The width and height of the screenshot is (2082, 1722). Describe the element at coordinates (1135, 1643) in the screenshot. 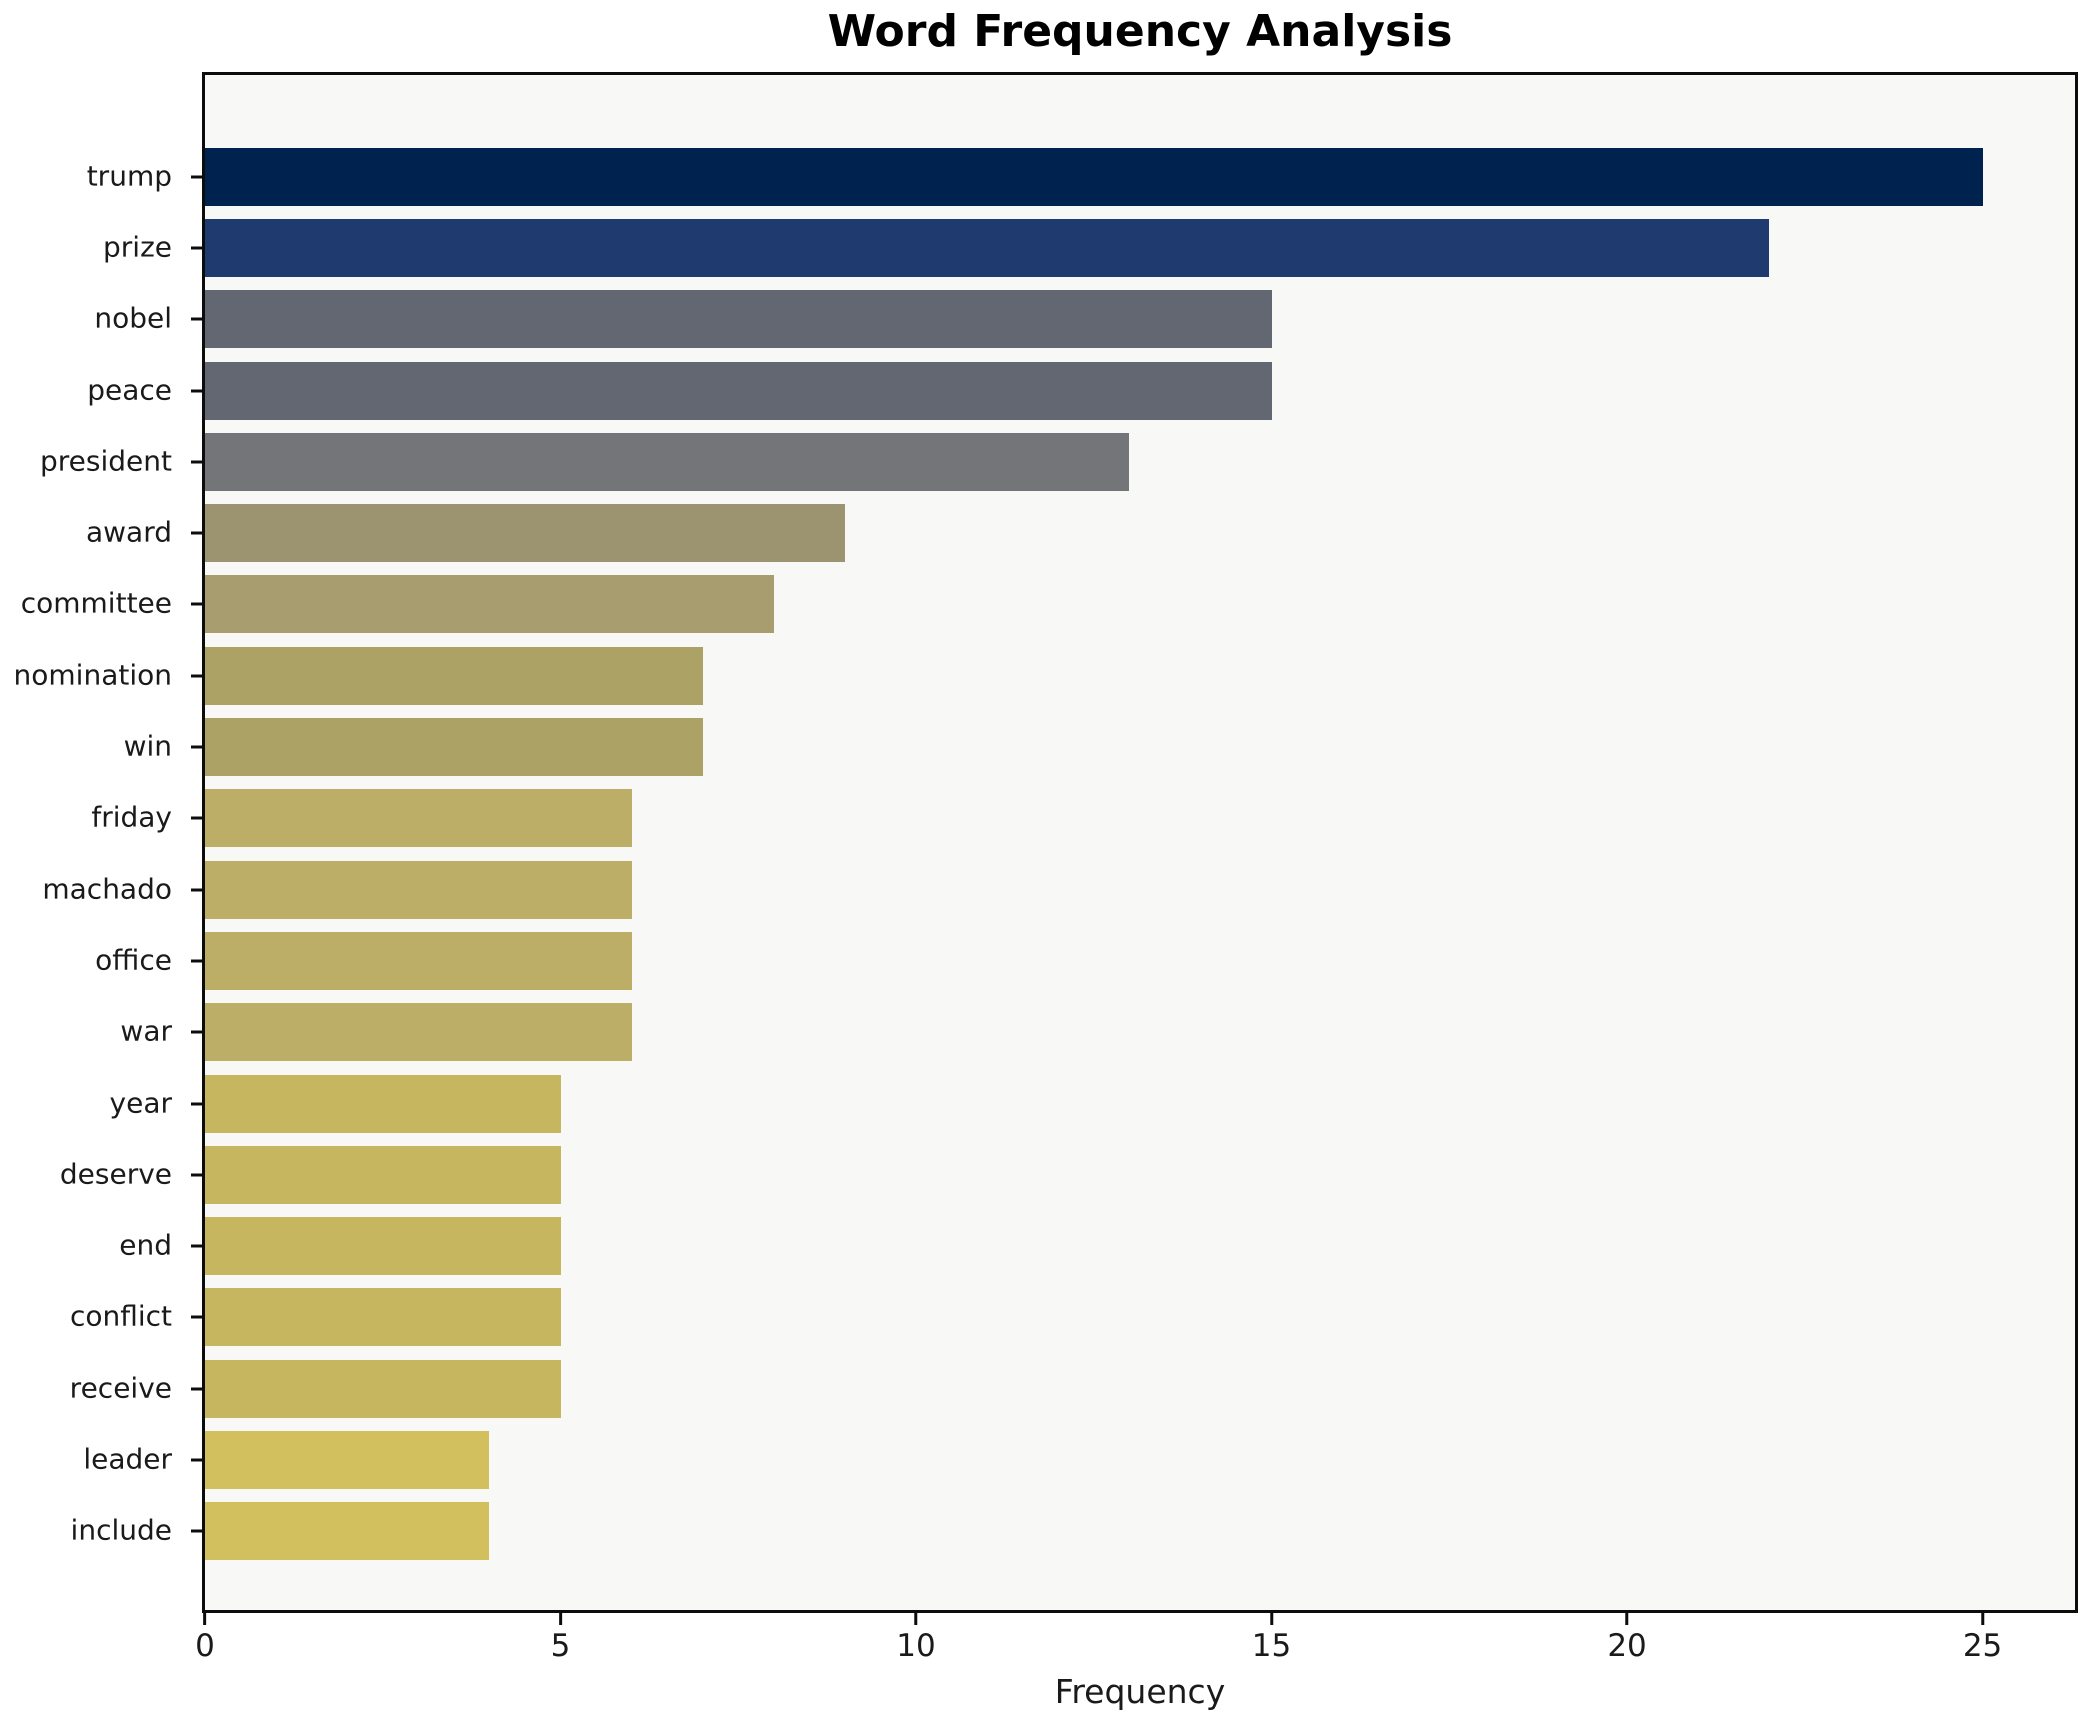

I see `x-axis: 0 5 10 15 20 25` at that location.